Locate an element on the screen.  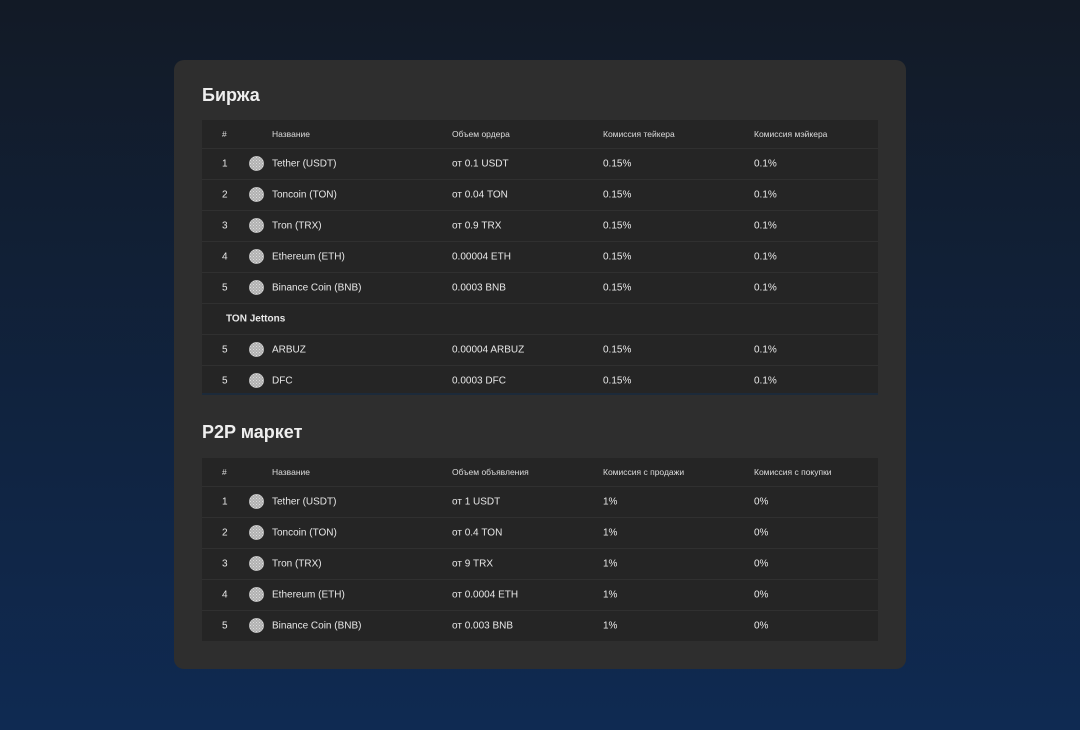
cell: от 0.003 BNB is located at coordinates (483, 626).